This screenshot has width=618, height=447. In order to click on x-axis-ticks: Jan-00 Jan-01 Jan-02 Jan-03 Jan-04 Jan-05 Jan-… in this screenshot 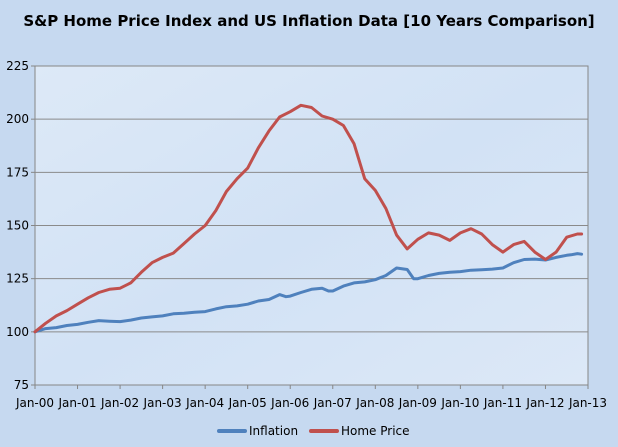, I will do `click(311, 397)`.